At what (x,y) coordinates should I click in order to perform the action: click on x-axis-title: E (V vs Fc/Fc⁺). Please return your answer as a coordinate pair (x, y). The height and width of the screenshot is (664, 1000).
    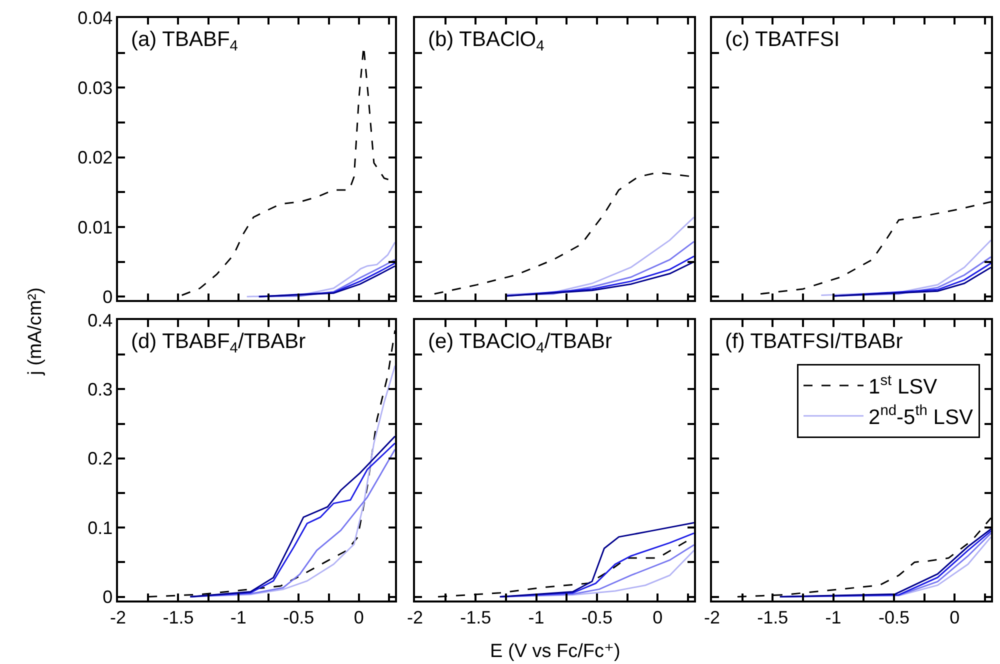
    Looking at the image, I should click on (555, 651).